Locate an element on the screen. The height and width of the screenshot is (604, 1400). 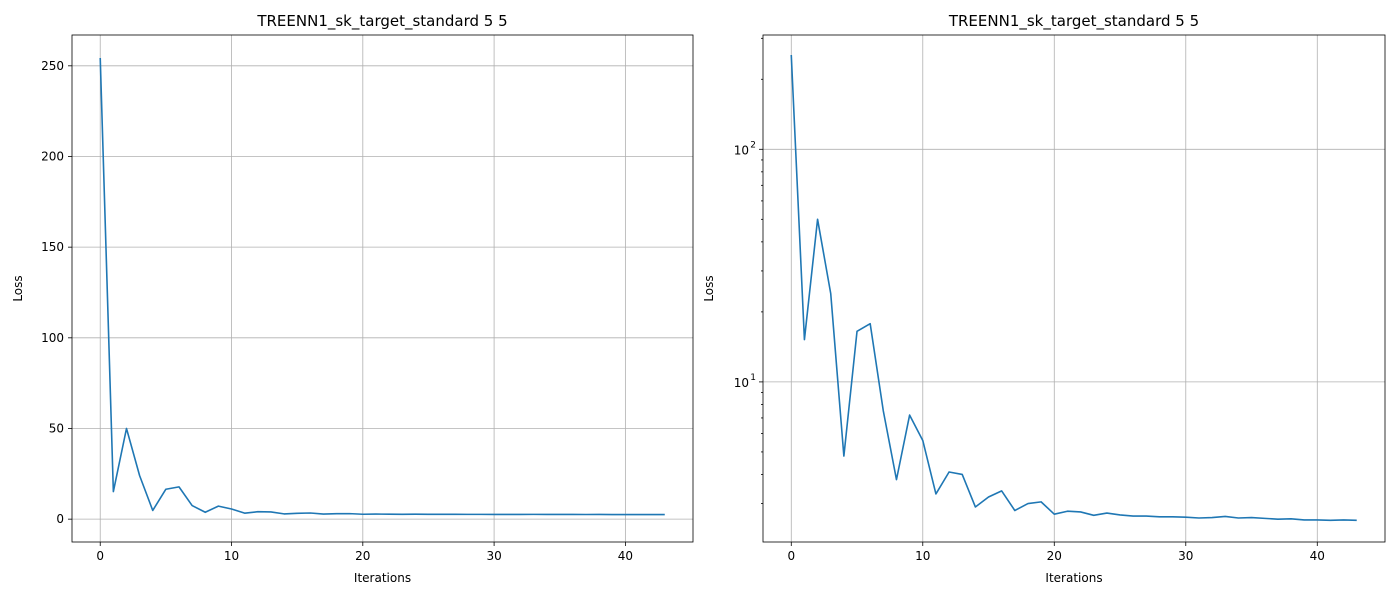
y-tick-label-exponent: 1 is located at coordinates (753, 378).